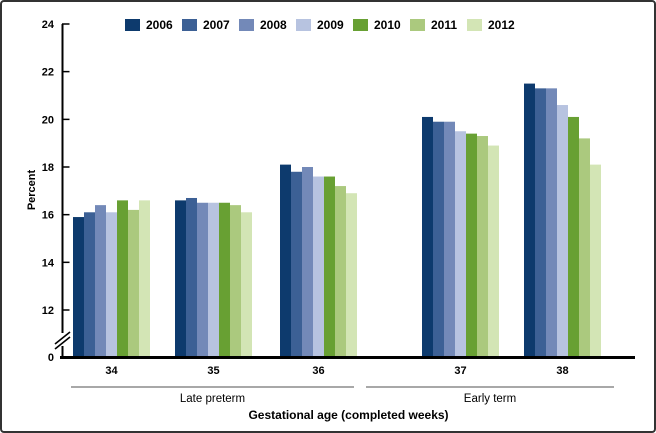  Describe the element at coordinates (460, 371) in the screenshot. I see `x-tick-label-37: 37` at that location.